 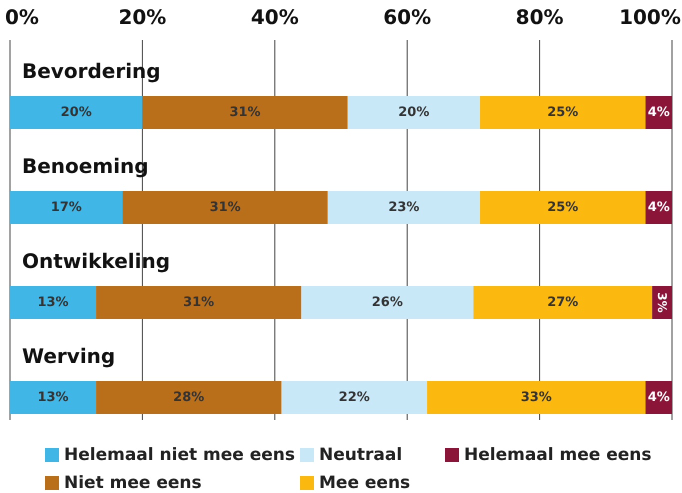 What do you see at coordinates (188, 397) in the screenshot?
I see `data-label: 28%` at bounding box center [188, 397].